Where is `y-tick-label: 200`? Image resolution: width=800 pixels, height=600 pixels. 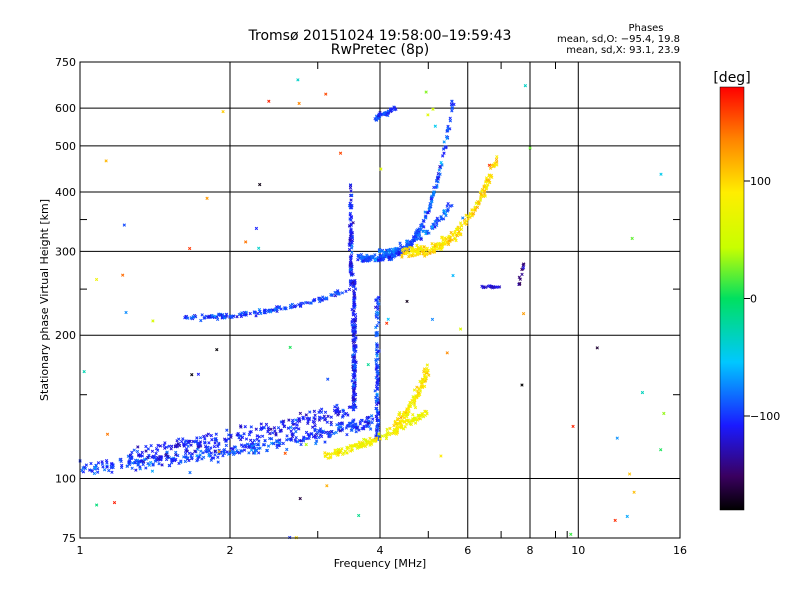 y-tick-label: 200 is located at coordinates (65, 335).